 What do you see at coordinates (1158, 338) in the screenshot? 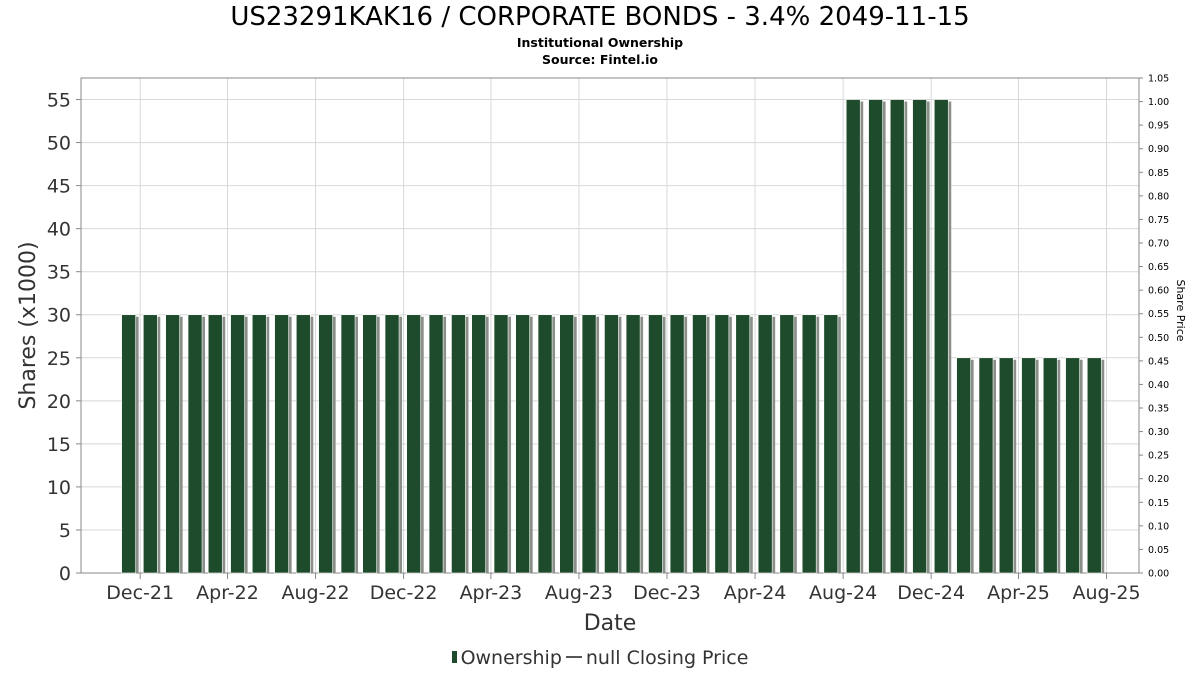
I see `y2-tick-label: 0.50` at bounding box center [1158, 338].